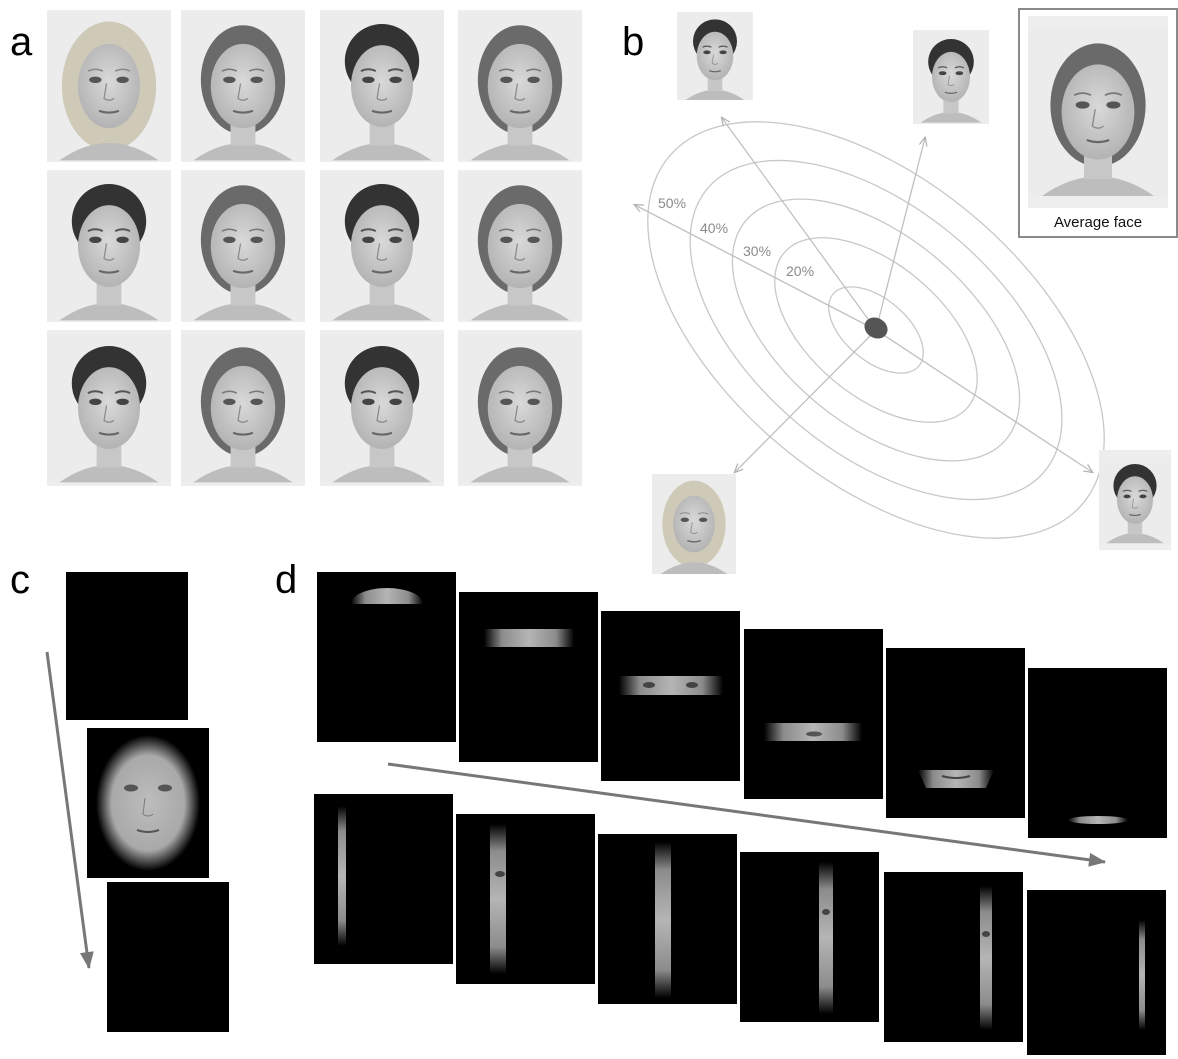 This screenshot has height=1059, width=1178. I want to click on average-face-photo, so click(1098, 112).